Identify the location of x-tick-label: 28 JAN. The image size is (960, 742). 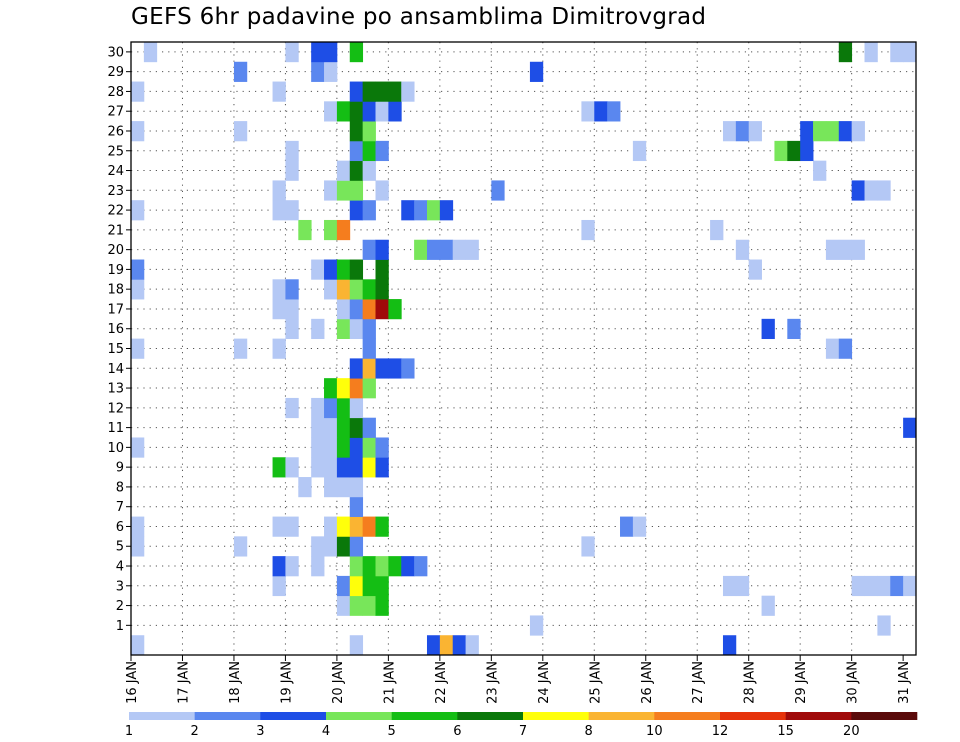
(750, 682).